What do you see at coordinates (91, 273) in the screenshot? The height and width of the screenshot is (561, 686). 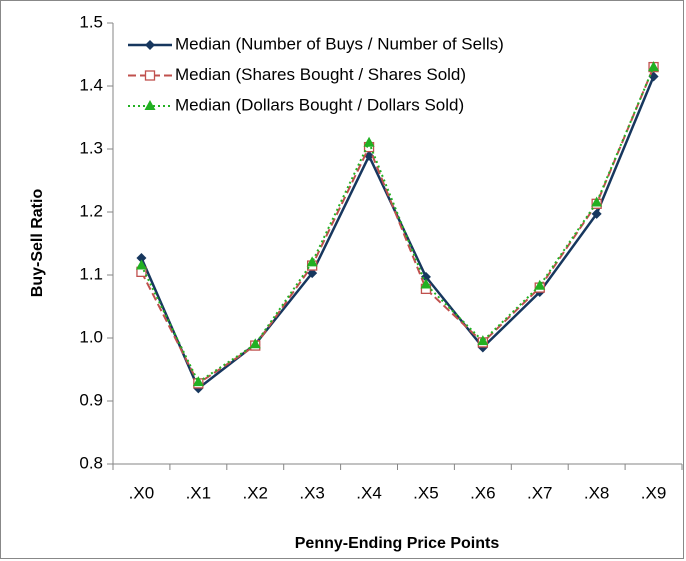 I see `y-tick-label: 1.1` at bounding box center [91, 273].